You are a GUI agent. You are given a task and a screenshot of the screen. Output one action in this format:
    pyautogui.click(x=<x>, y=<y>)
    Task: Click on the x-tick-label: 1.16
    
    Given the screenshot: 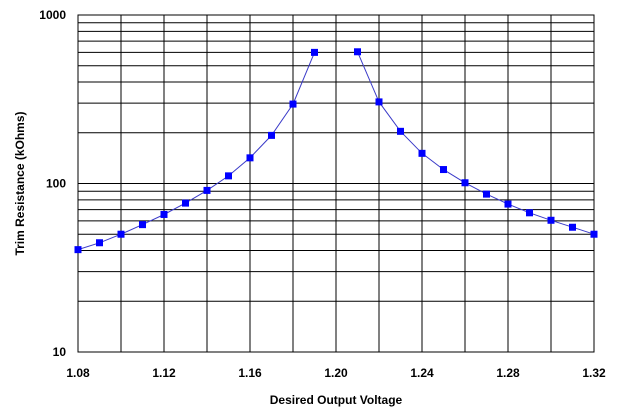 What is the action you would take?
    pyautogui.click(x=250, y=373)
    